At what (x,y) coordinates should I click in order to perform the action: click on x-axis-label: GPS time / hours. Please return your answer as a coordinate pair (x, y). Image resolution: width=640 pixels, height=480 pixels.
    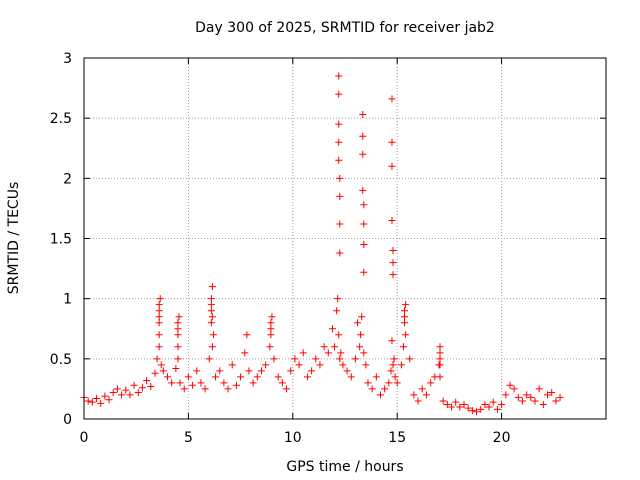
    Looking at the image, I should click on (344, 467).